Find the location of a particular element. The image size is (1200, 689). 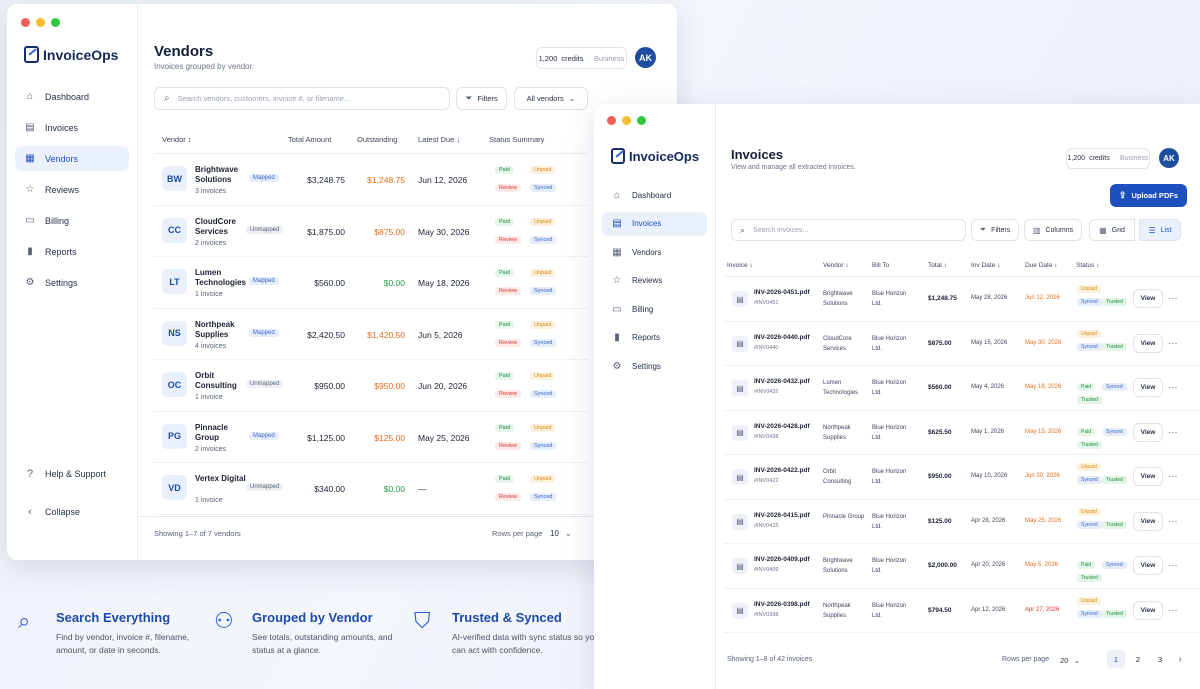

sidebar-item-label: Reviews is located at coordinates (647, 280).